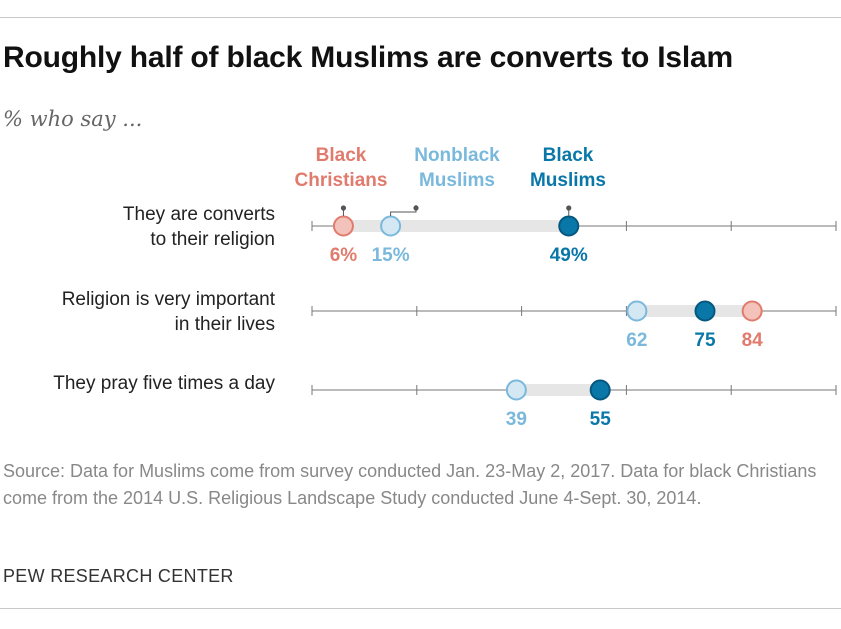  What do you see at coordinates (568, 180) in the screenshot?
I see `legend-label-black-muslims: Muslims` at bounding box center [568, 180].